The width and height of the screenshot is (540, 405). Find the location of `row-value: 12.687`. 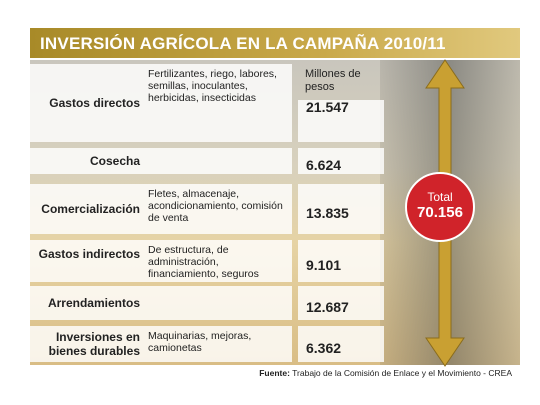

row-value: 12.687 is located at coordinates (327, 307).